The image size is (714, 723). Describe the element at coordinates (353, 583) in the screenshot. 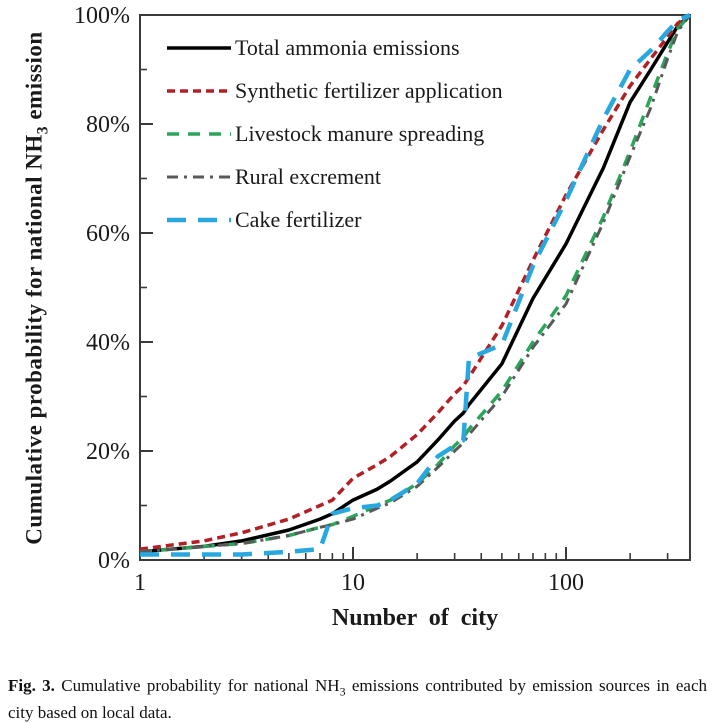

I see `x-tick-label: 10` at that location.